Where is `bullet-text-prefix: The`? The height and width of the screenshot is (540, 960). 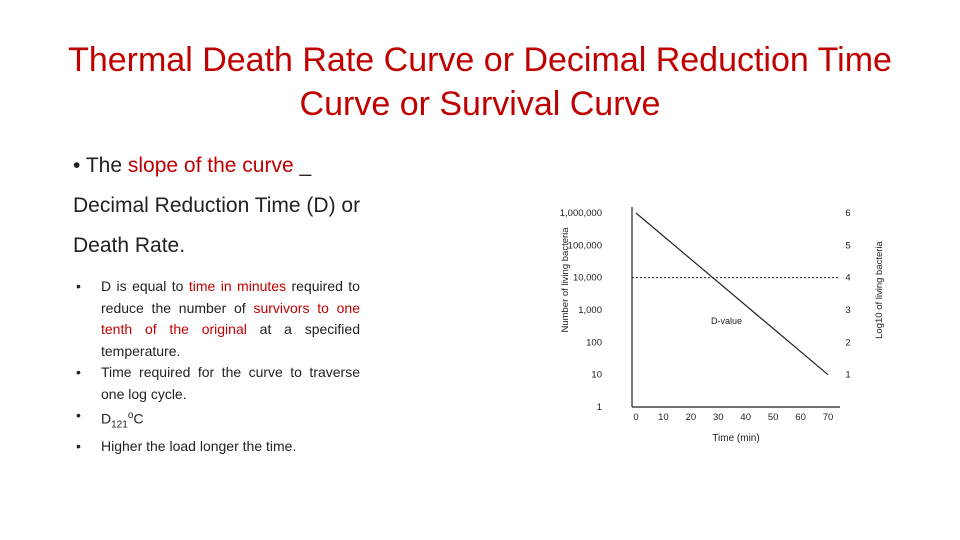 bullet-text-prefix: The is located at coordinates (106, 165).